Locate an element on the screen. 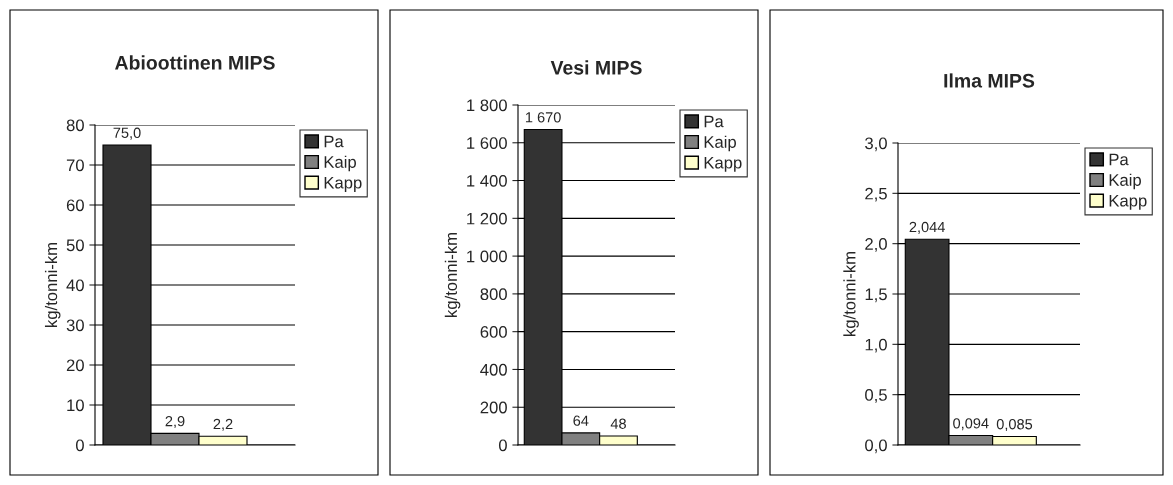  y-tick-label: 600 is located at coordinates (493, 332).